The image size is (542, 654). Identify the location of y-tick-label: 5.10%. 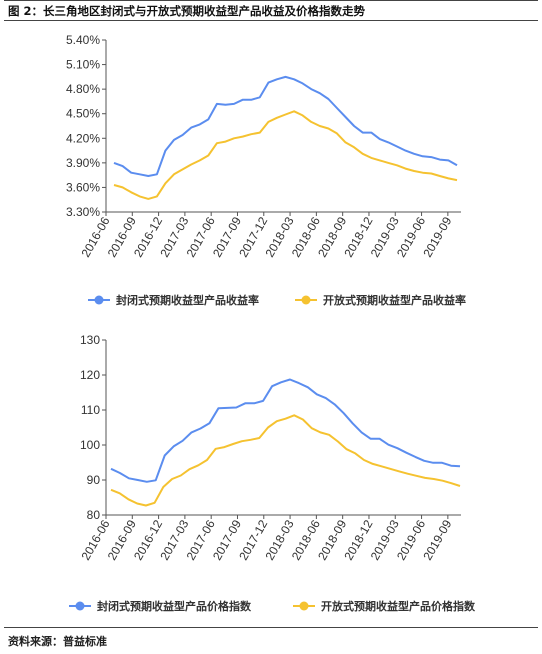
(83, 65).